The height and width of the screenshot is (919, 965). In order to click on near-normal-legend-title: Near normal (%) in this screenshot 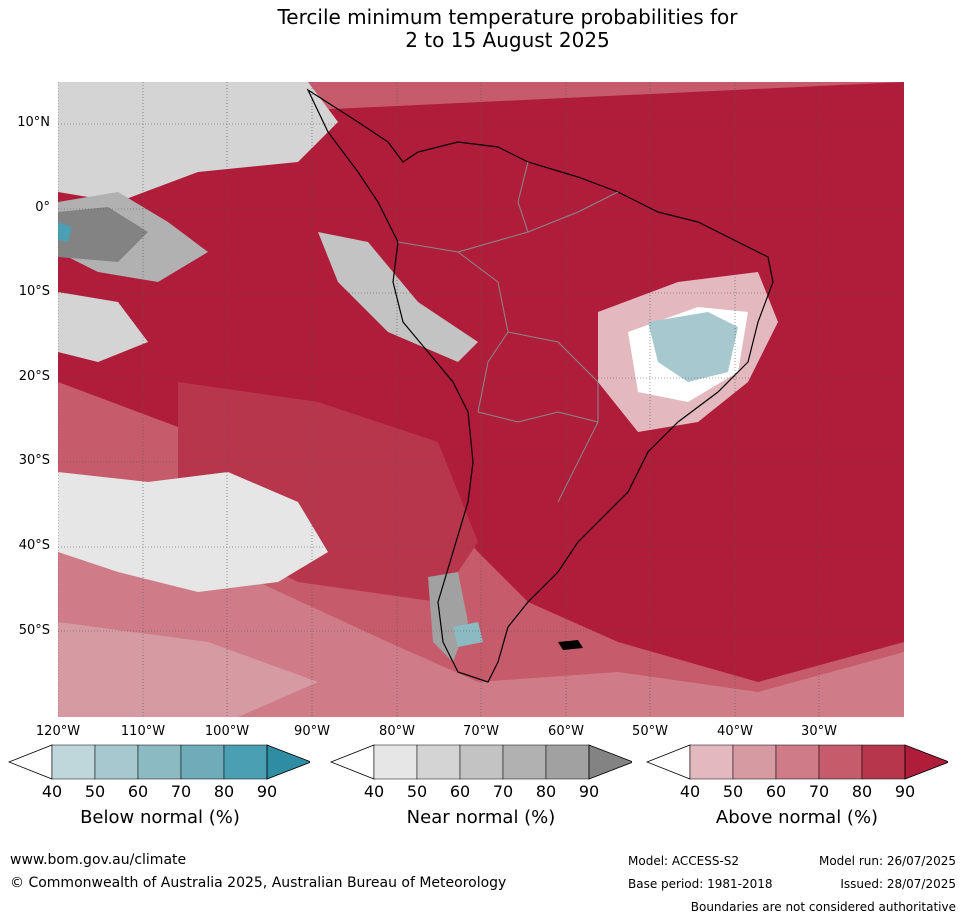, I will do `click(481, 817)`.